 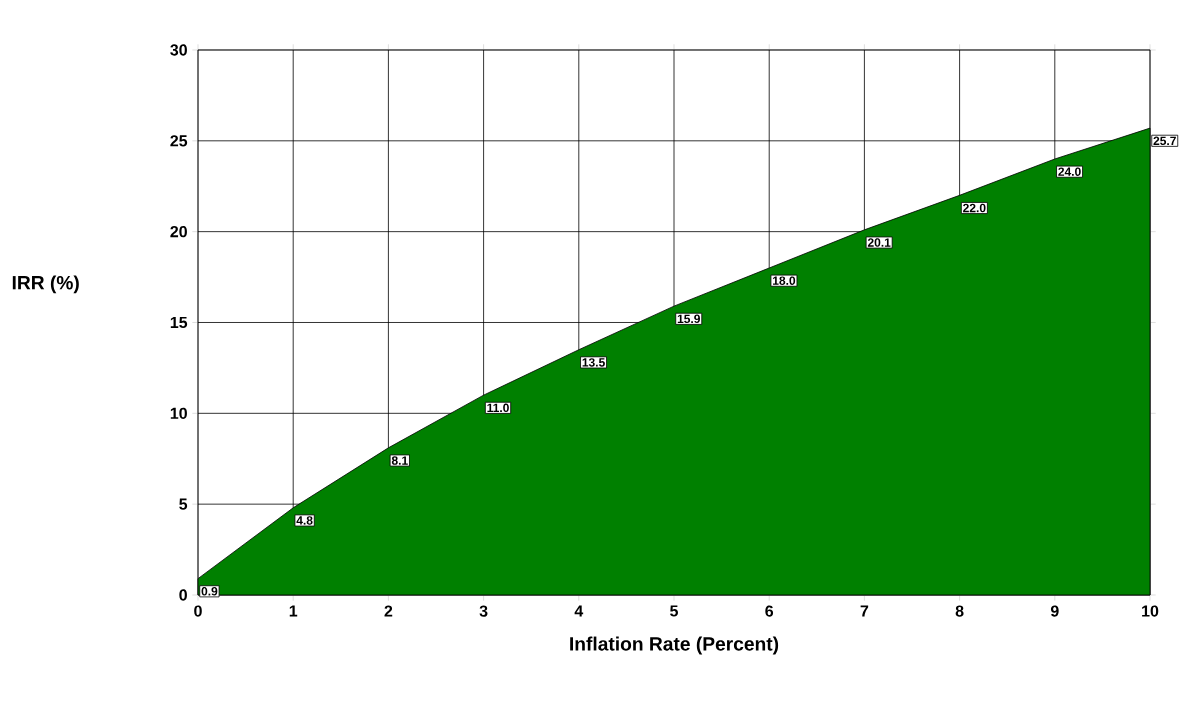 I want to click on x-tick-label: 9, so click(x=1054, y=611).